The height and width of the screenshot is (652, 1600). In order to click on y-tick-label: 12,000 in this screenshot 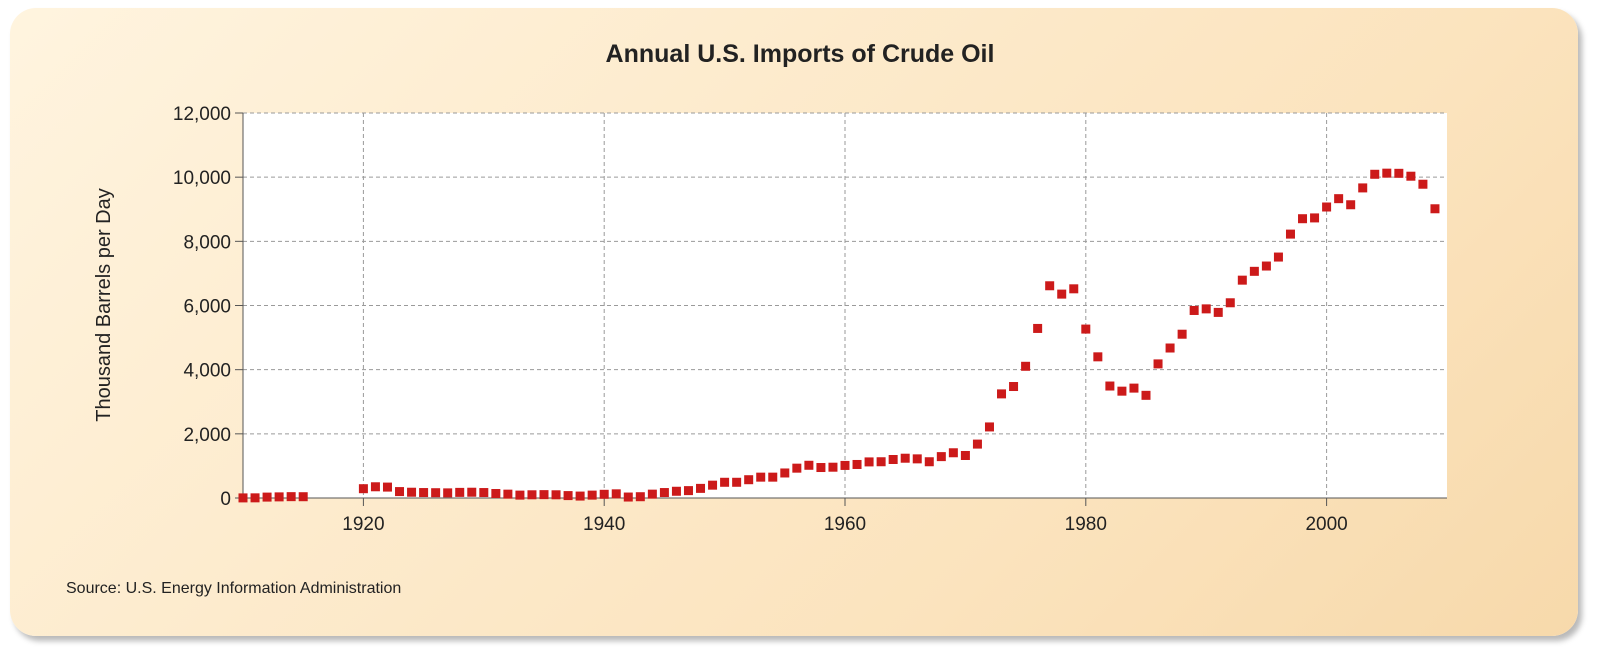, I will do `click(202, 114)`.